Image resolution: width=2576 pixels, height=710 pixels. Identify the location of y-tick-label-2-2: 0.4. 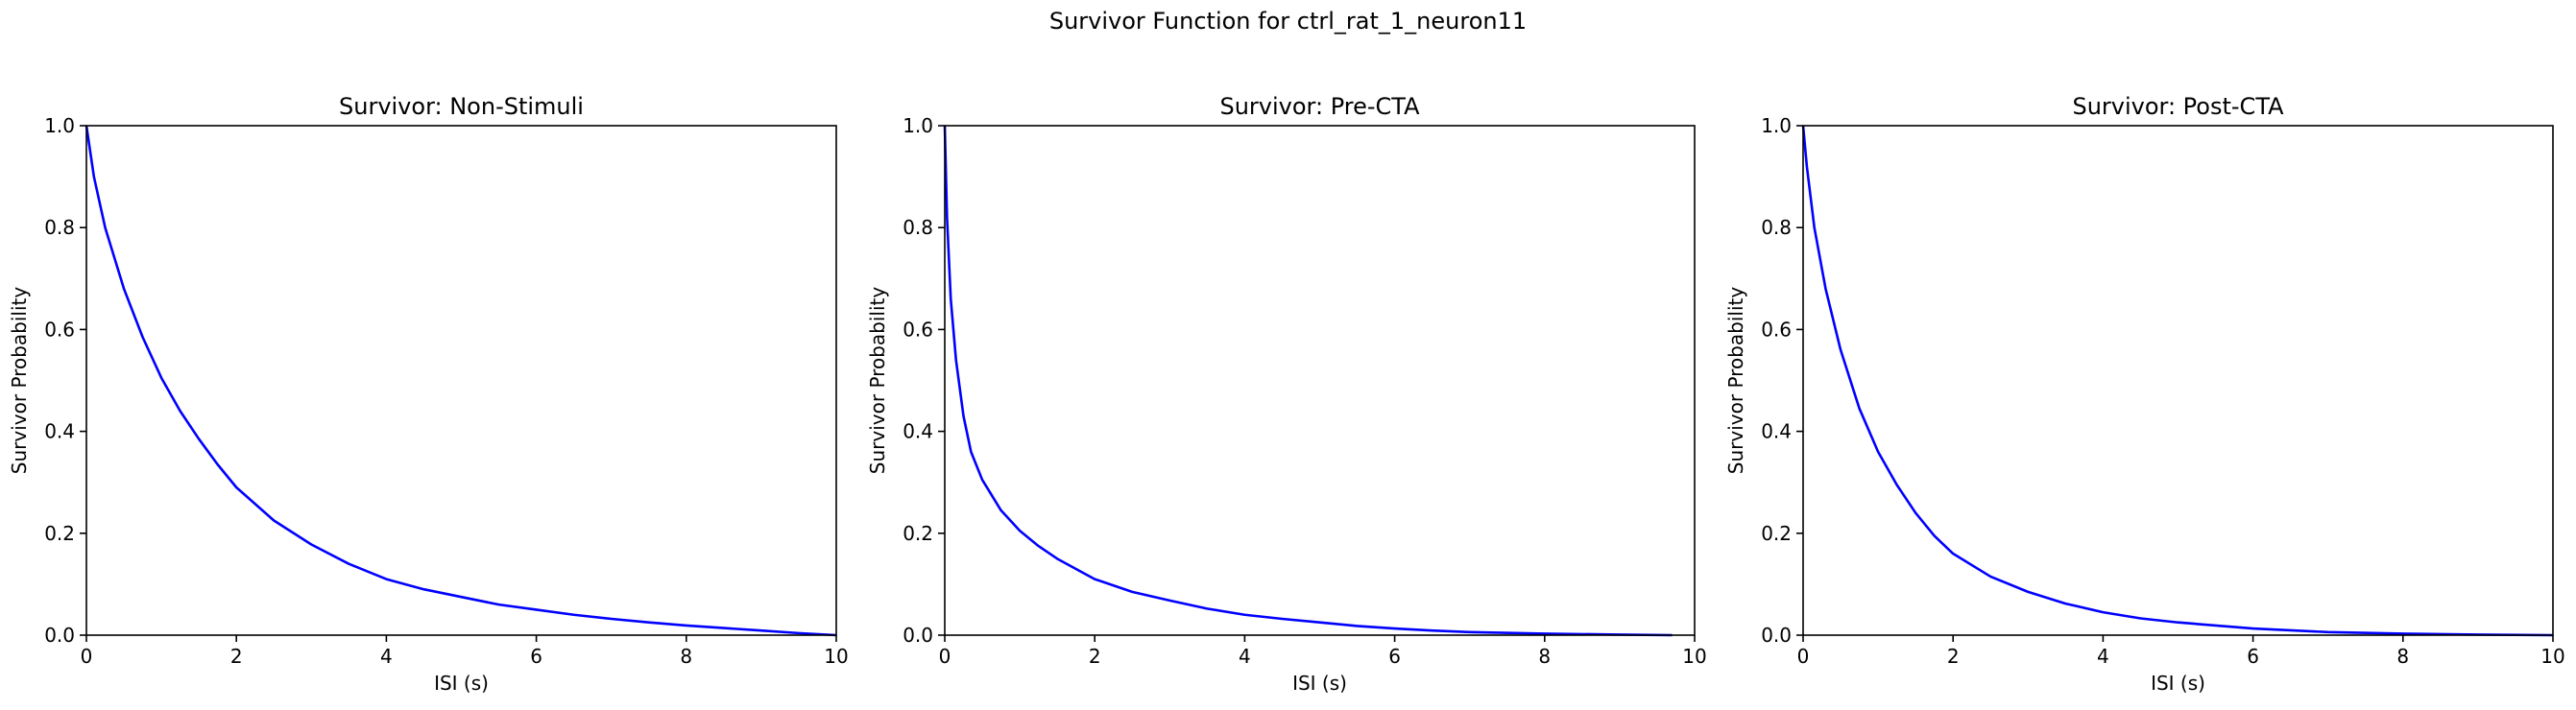
(918, 431).